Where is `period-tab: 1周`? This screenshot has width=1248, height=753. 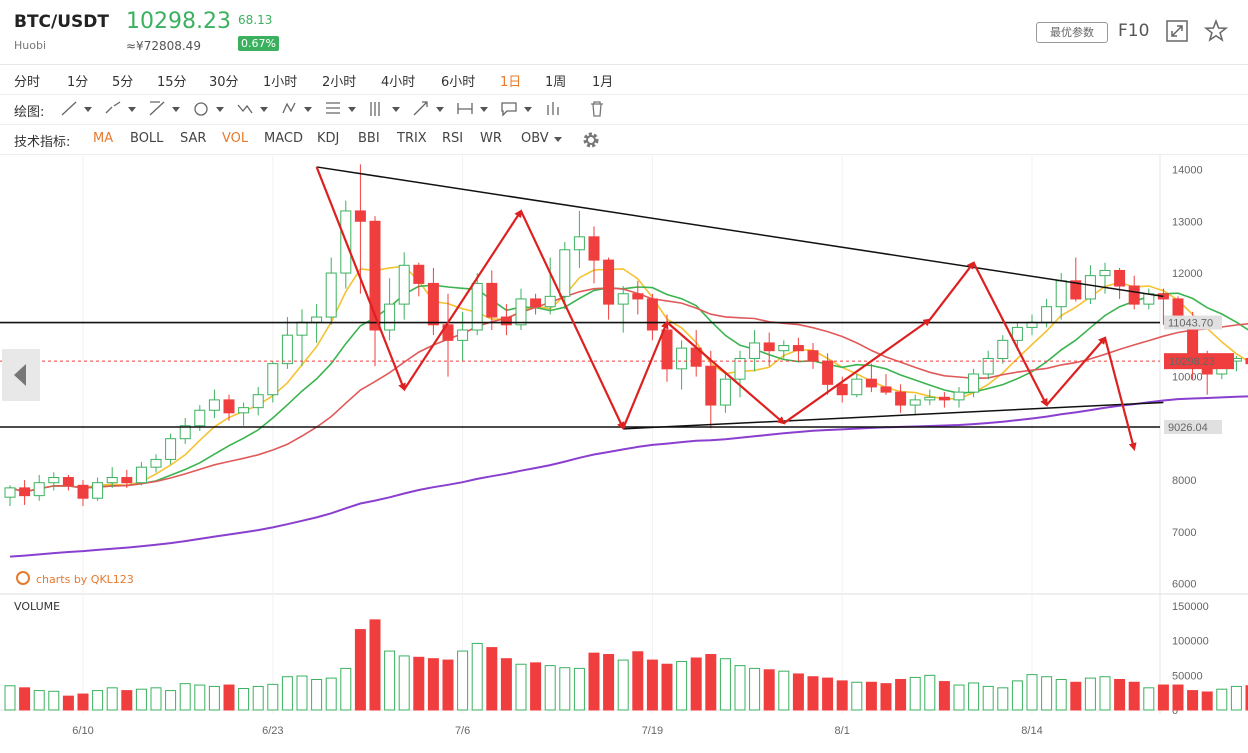 period-tab: 1周 is located at coordinates (556, 82).